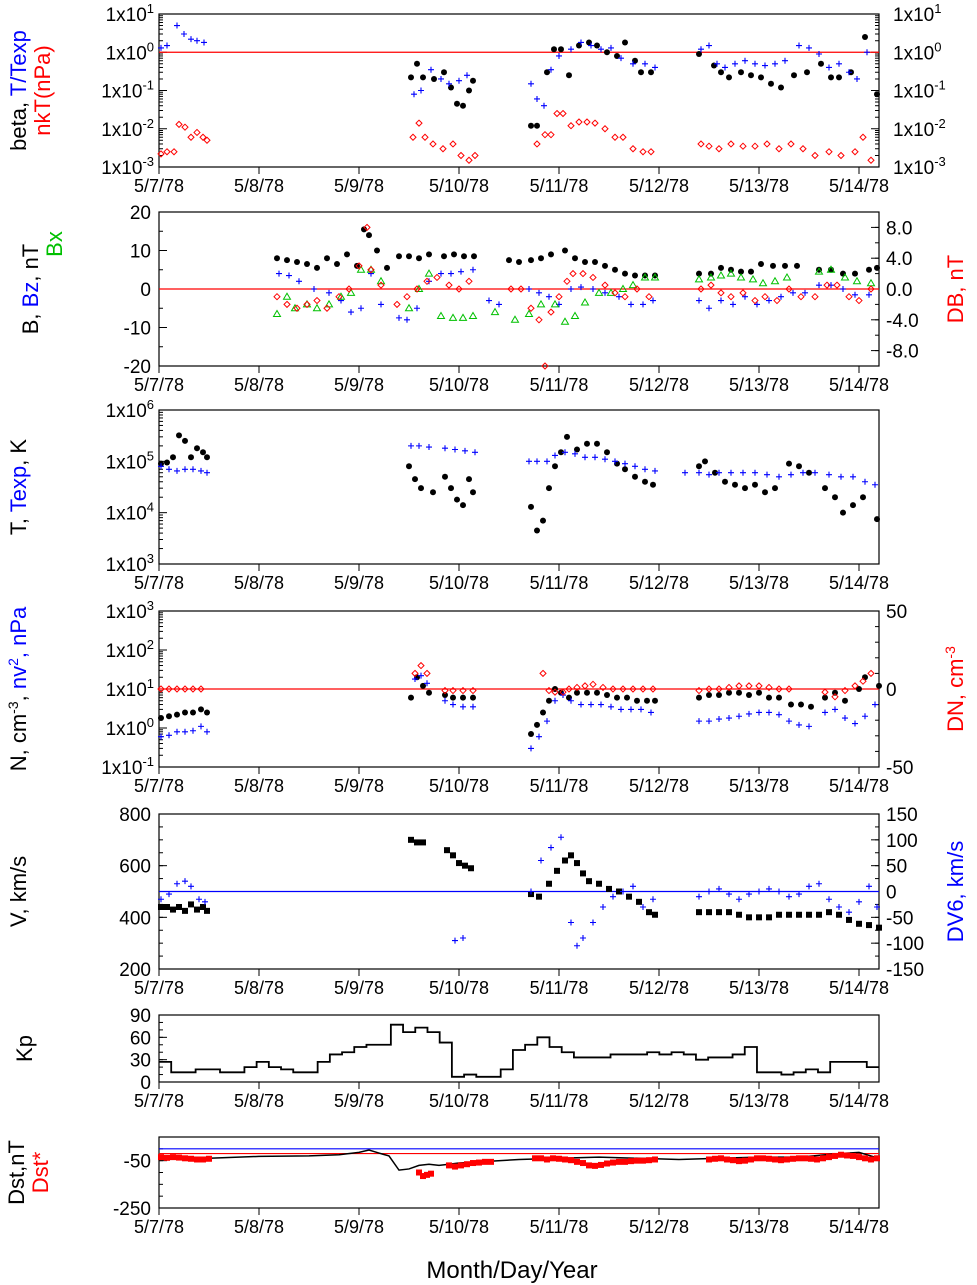 The image size is (977, 1285). Describe the element at coordinates (140, 252) in the screenshot. I see `y-tick-label: 10` at that location.